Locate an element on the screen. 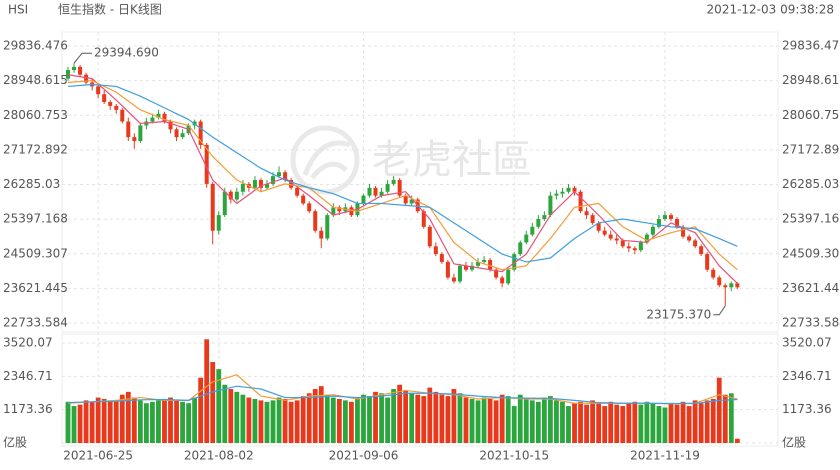 This screenshot has height=470, width=840. x-tick-label: 2021-11-19 is located at coordinates (665, 456).